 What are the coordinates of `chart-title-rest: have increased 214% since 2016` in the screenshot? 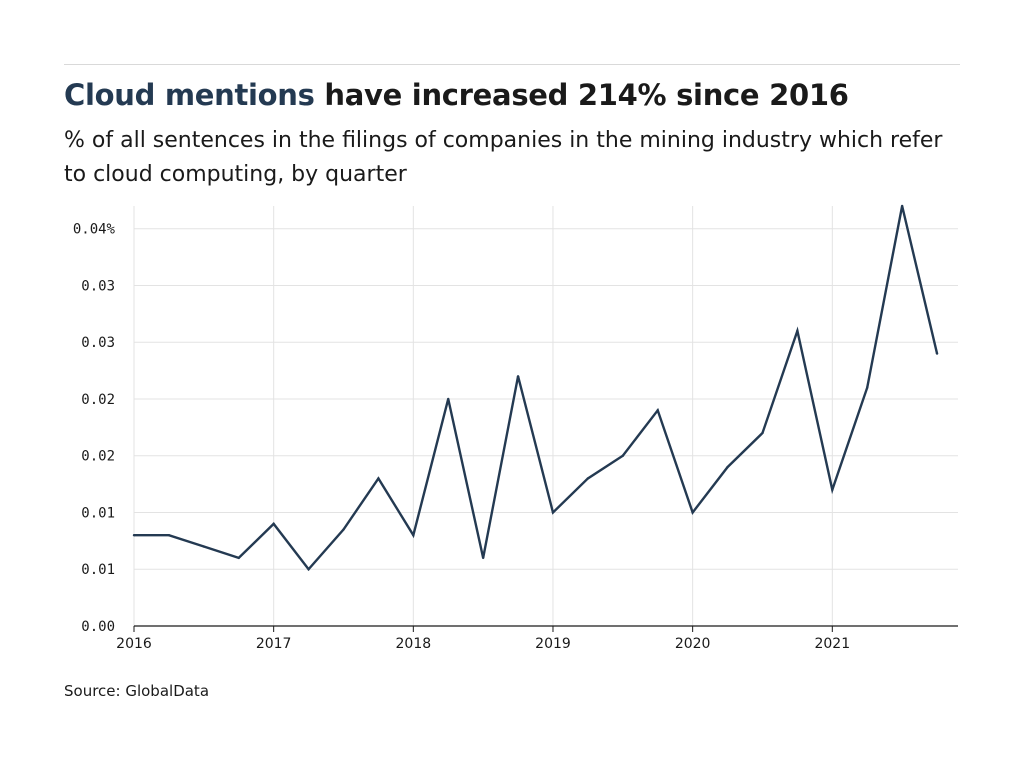 It's located at (581, 95).